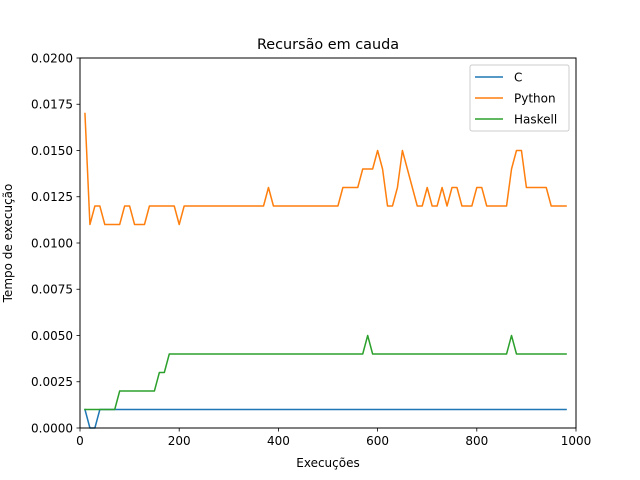  I want to click on x-tick-label: 600, so click(377, 441).